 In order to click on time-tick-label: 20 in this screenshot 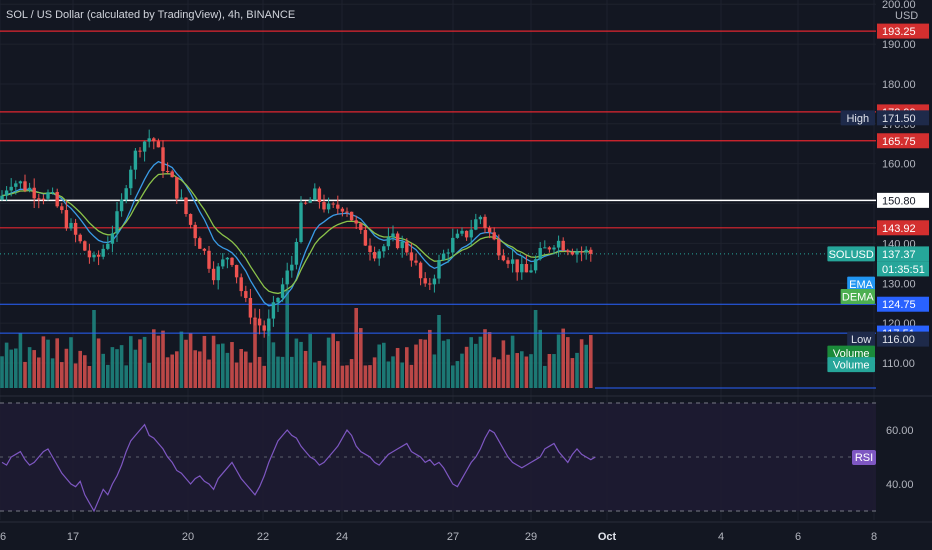, I will do `click(188, 537)`.